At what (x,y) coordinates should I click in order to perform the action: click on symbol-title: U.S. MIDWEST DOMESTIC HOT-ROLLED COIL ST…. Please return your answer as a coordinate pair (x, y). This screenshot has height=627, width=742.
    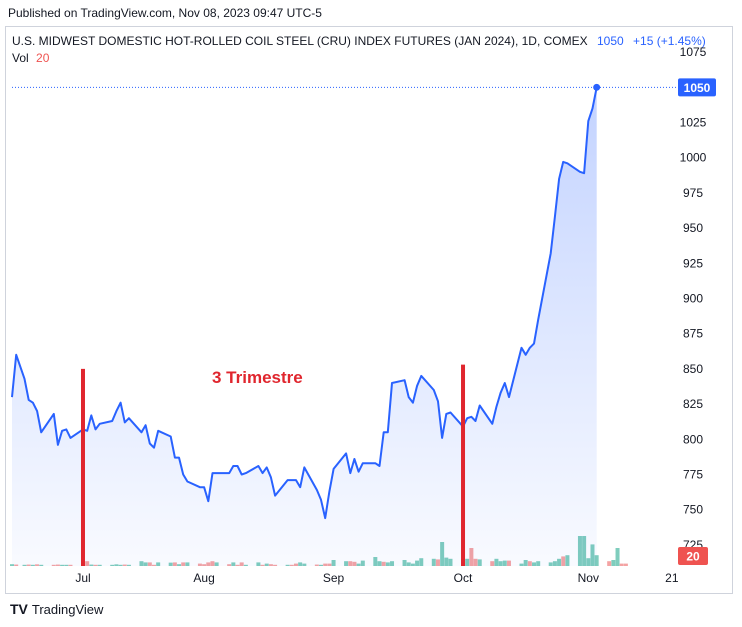
    Looking at the image, I should click on (300, 41).